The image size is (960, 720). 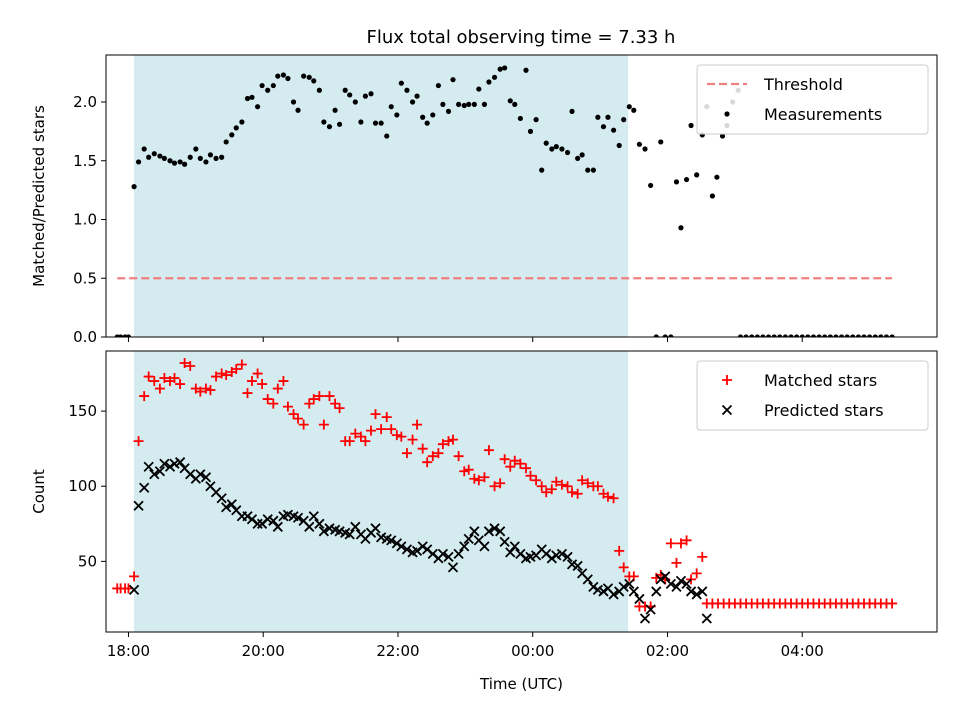 What do you see at coordinates (263, 651) in the screenshot?
I see `x-tick-label: 20:00` at bounding box center [263, 651].